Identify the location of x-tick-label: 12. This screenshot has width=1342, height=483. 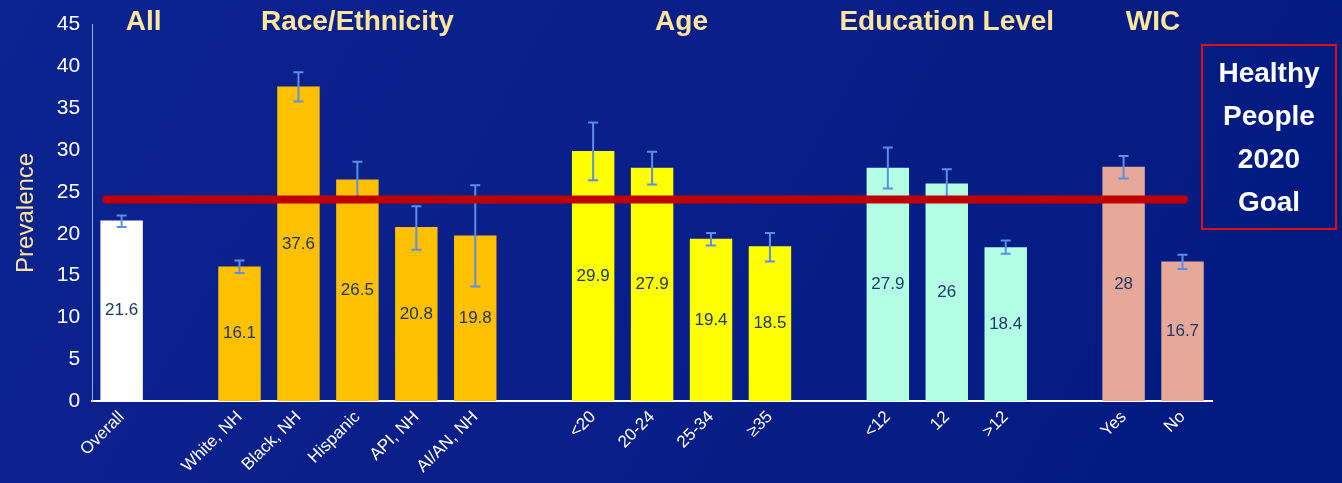
(939, 420).